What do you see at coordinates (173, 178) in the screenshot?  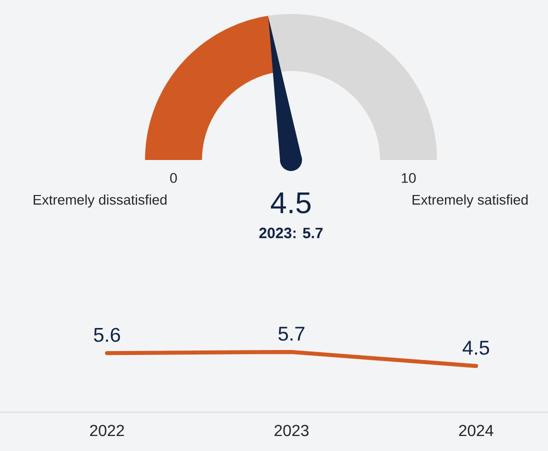 I see `text: 0` at bounding box center [173, 178].